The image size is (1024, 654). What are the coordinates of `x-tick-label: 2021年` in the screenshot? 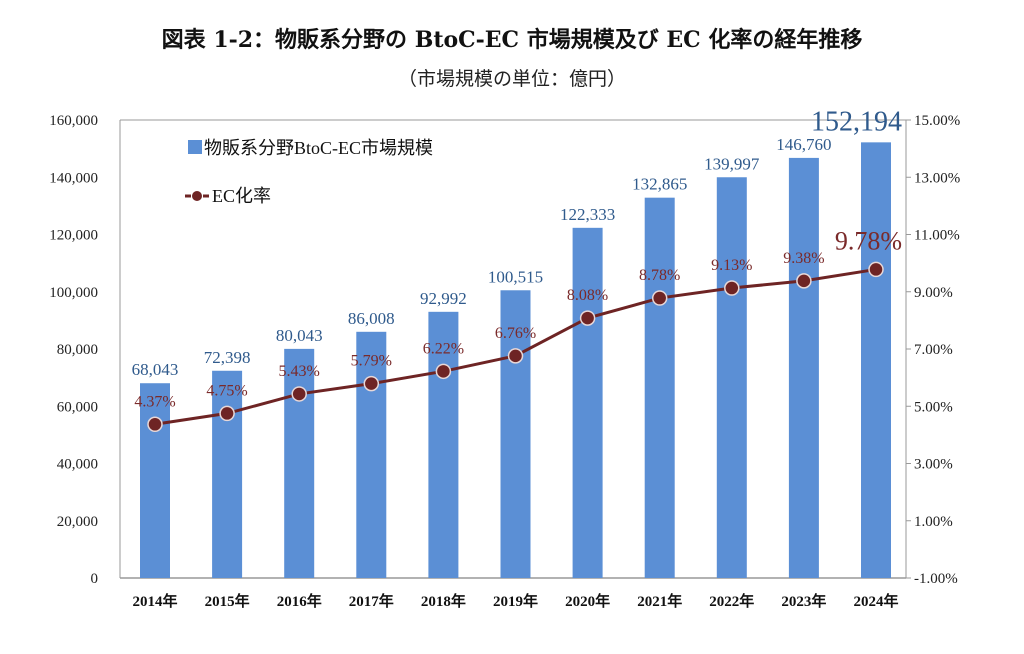 It's located at (659, 601).